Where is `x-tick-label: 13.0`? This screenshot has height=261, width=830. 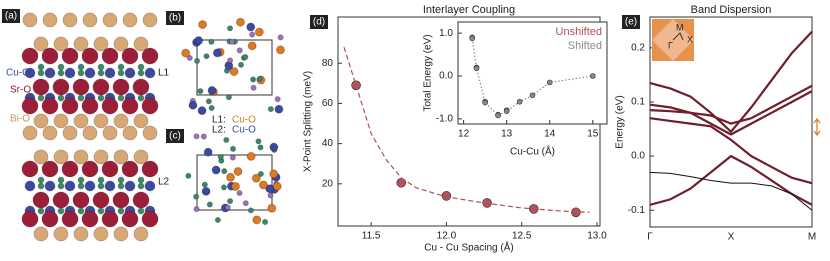 x-tick-label: 13.0 is located at coordinates (597, 236).